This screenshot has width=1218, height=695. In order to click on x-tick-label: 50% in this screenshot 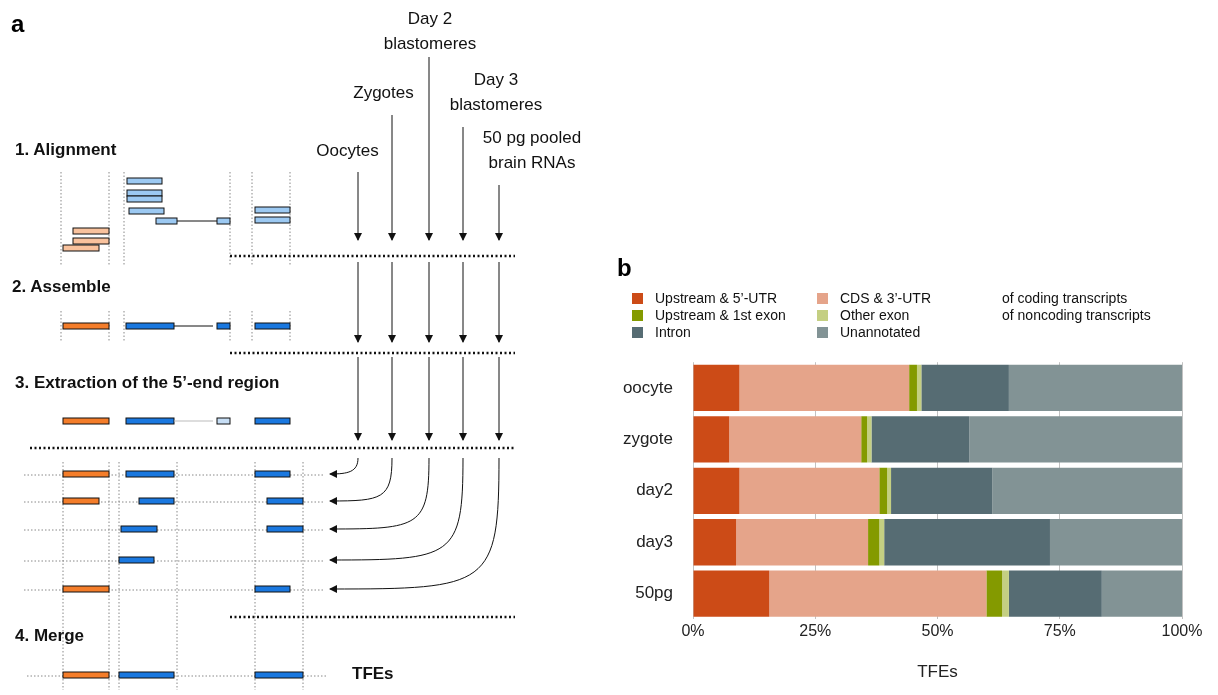, I will do `click(937, 631)`.